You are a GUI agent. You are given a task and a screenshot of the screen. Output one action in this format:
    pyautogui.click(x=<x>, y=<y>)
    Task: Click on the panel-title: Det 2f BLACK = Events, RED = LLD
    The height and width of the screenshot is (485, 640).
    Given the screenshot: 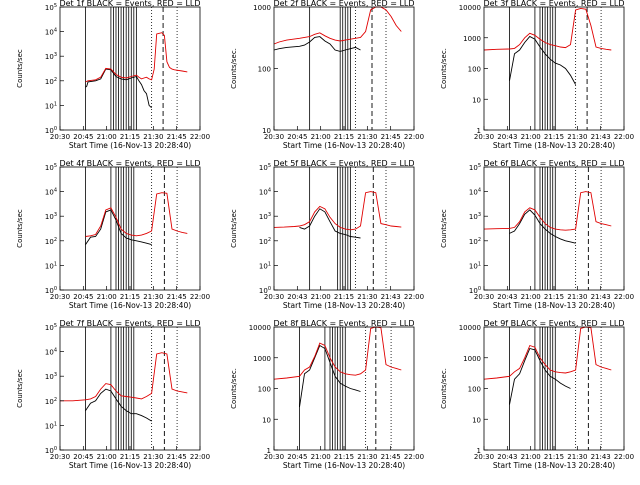 What is the action you would take?
    pyautogui.click(x=343, y=4)
    